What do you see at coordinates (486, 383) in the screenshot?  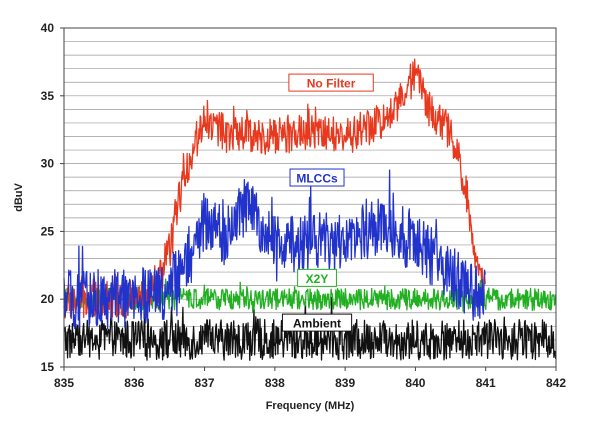 I see `x-tick-label: 841` at bounding box center [486, 383].